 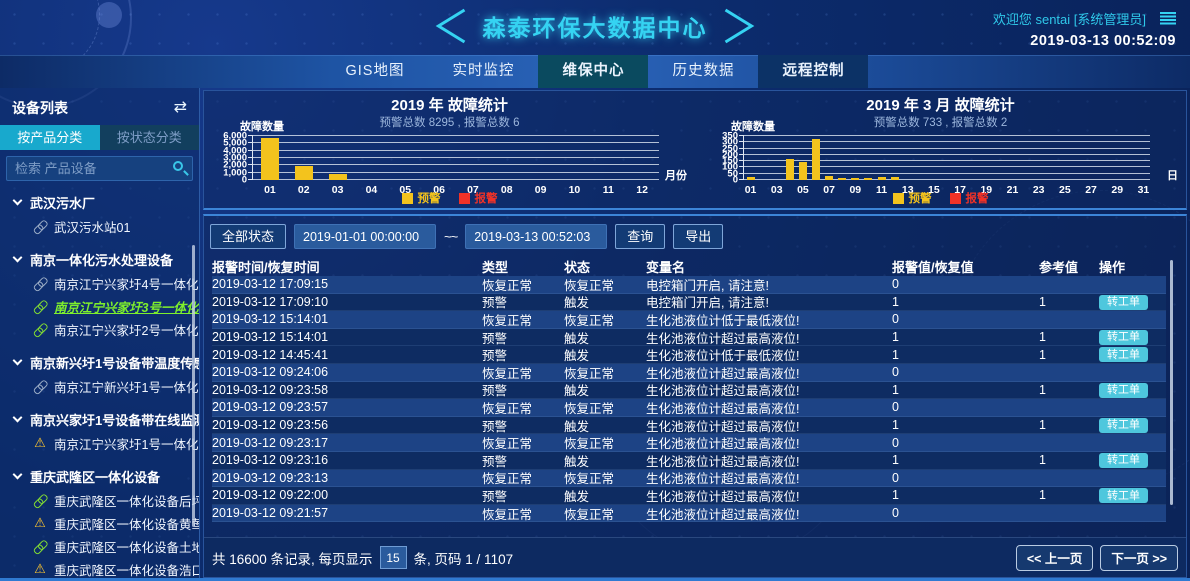 I want to click on swap-icon: ⇄, so click(x=180, y=107).